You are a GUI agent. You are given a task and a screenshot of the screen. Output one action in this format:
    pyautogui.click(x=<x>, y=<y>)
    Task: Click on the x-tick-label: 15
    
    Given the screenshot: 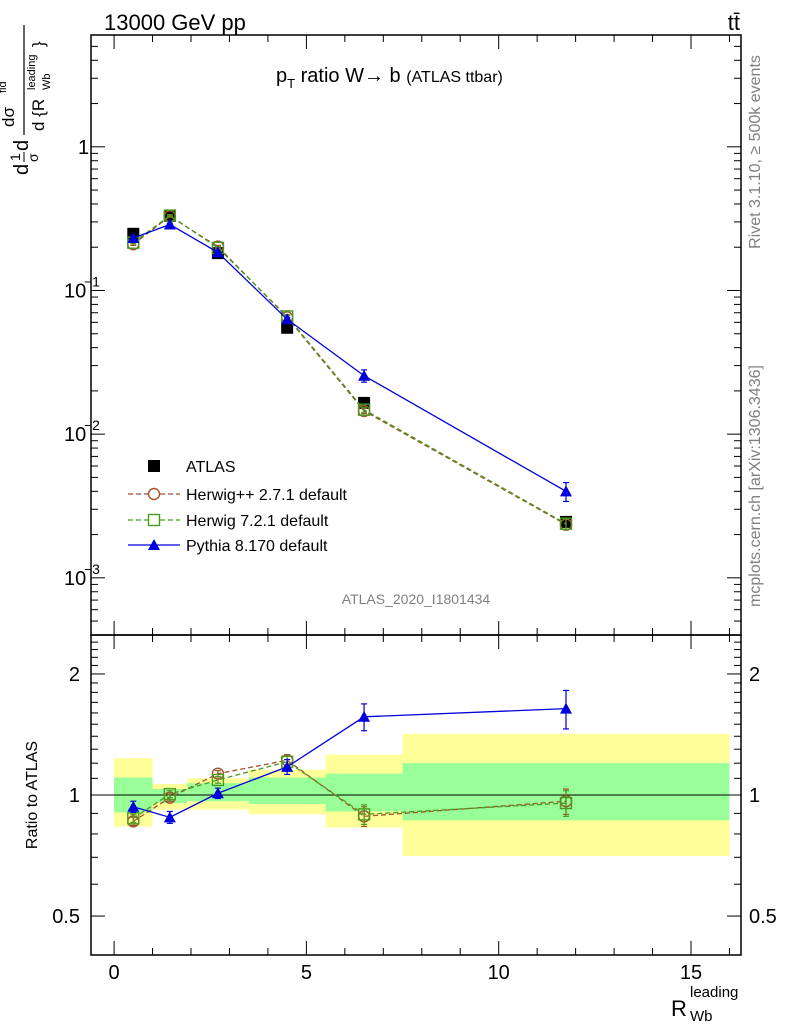 What is the action you would take?
    pyautogui.click(x=691, y=973)
    